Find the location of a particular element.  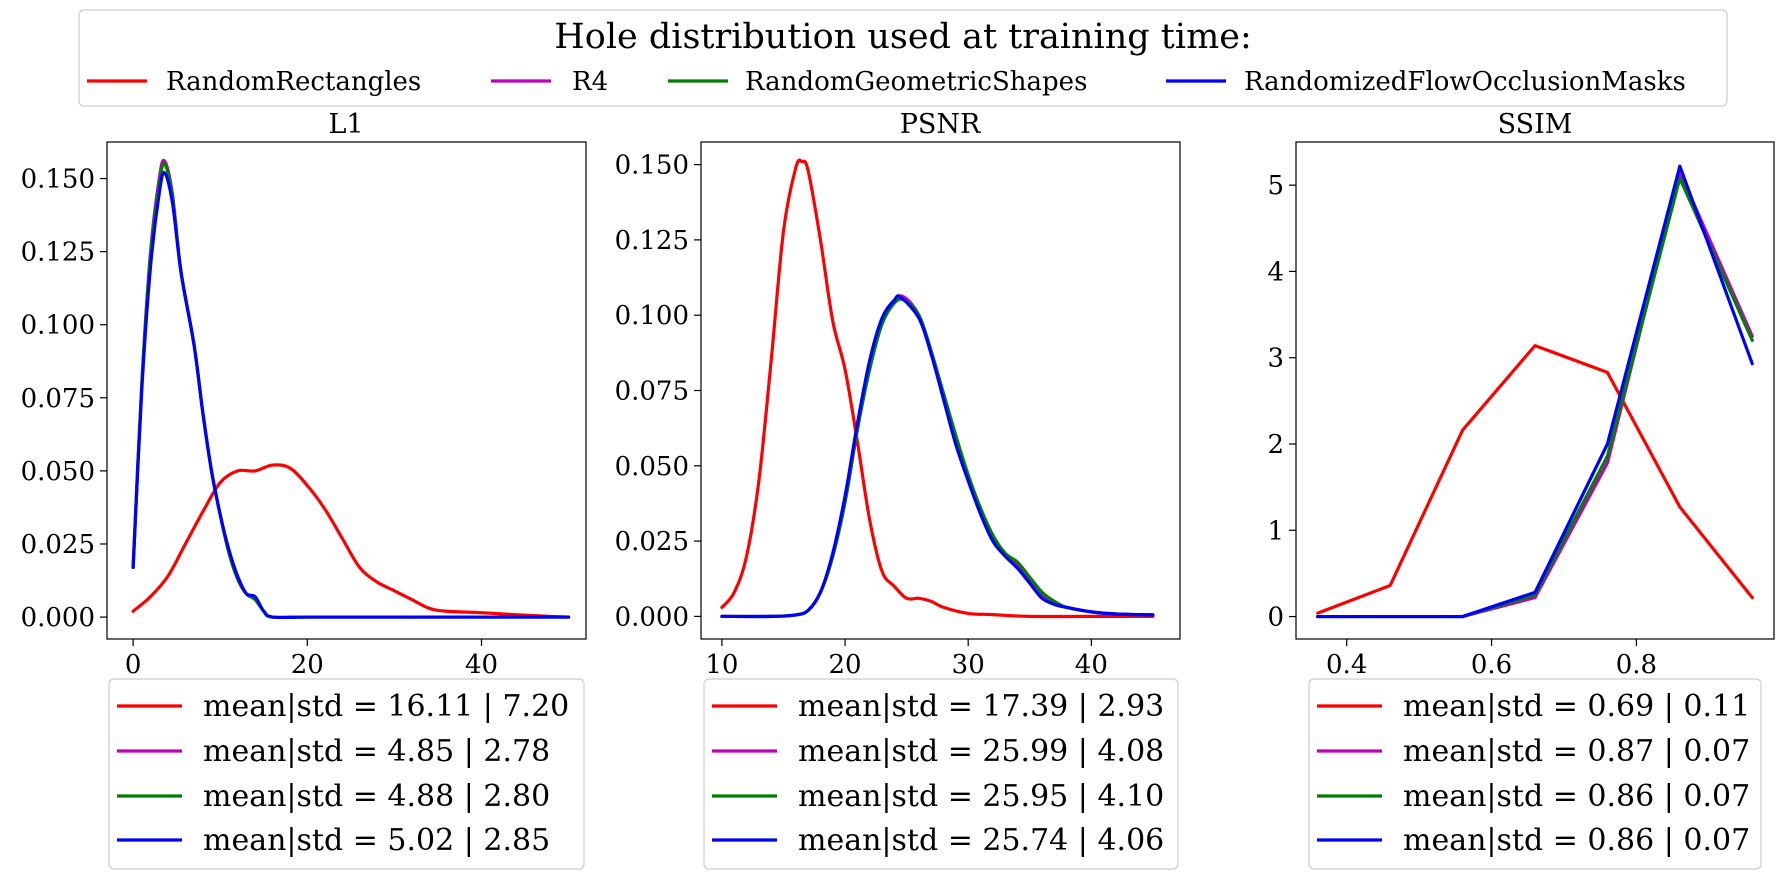

panel-ssim-xtick-label-1: 0.6 is located at coordinates (1491, 665).